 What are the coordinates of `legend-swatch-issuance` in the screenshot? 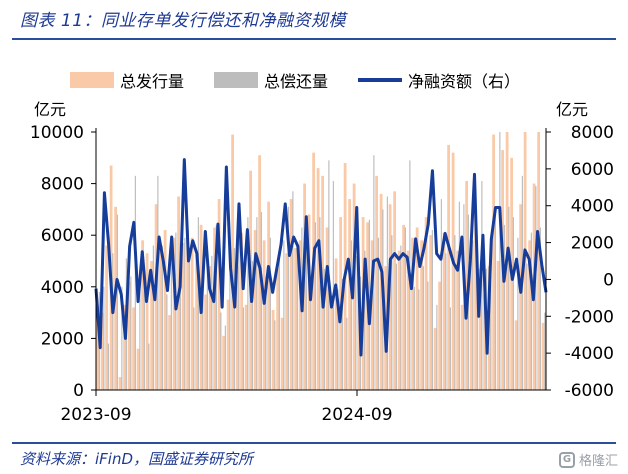 It's located at (92, 80).